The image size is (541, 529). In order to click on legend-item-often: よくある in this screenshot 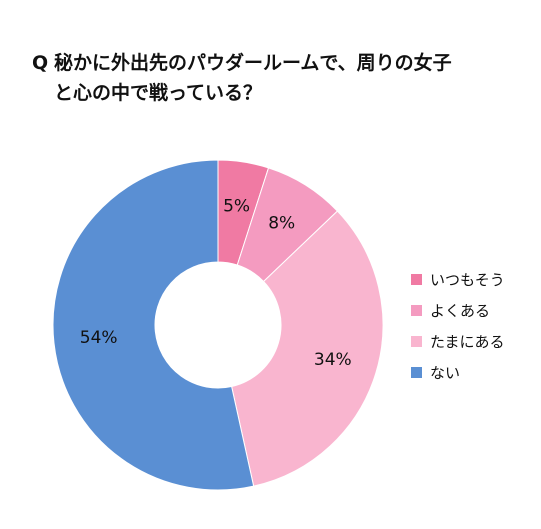, I will do `click(458, 310)`.